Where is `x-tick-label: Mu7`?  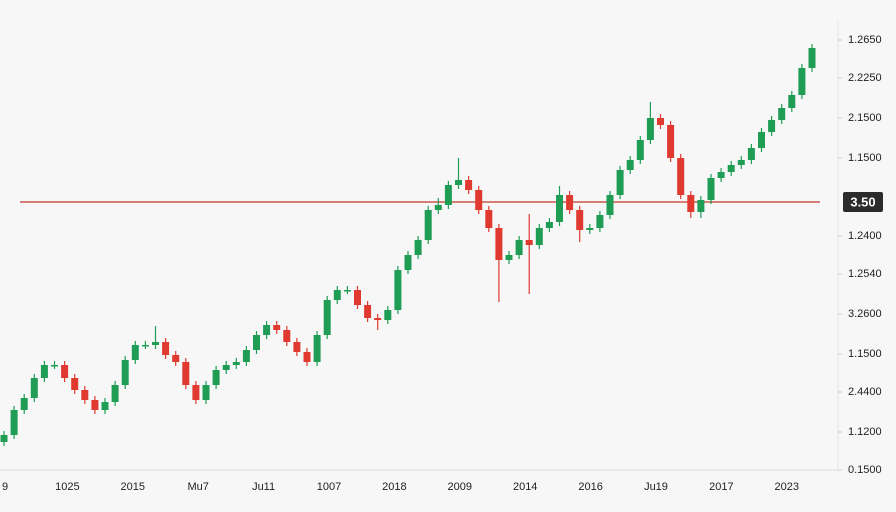 x-tick-label: Mu7 is located at coordinates (197, 487).